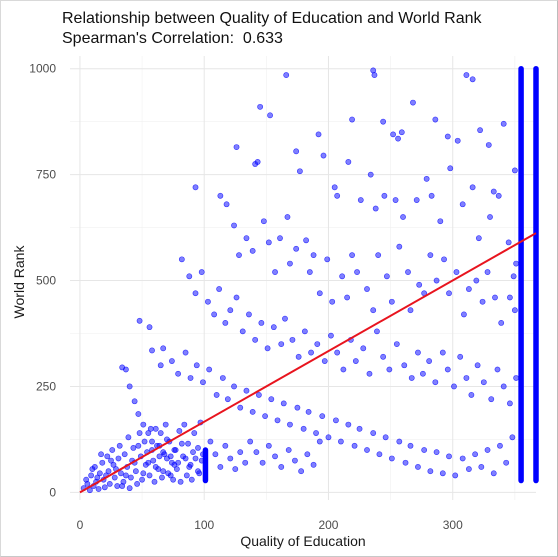  What do you see at coordinates (302, 541) in the screenshot?
I see `x-axis-label: Quality of Education` at bounding box center [302, 541].